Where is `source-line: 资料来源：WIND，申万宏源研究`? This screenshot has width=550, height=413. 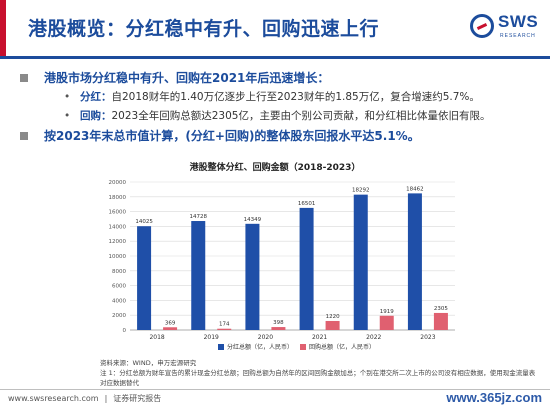
source-line: 资料来源：WIND，申万宏源研究 is located at coordinates (148, 363).